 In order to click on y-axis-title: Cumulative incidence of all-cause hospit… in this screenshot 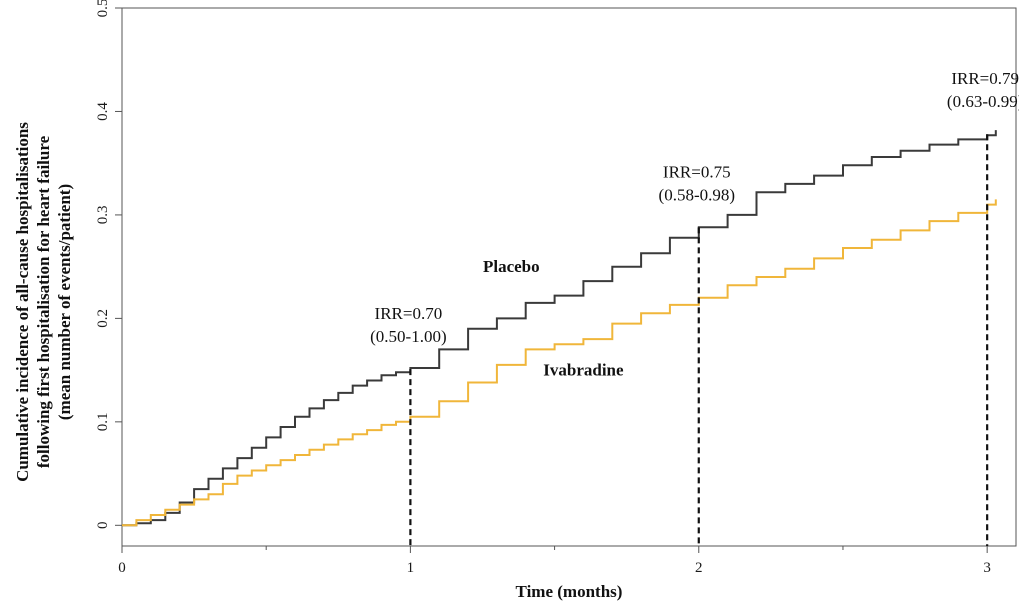, I will do `click(43, 302)`.